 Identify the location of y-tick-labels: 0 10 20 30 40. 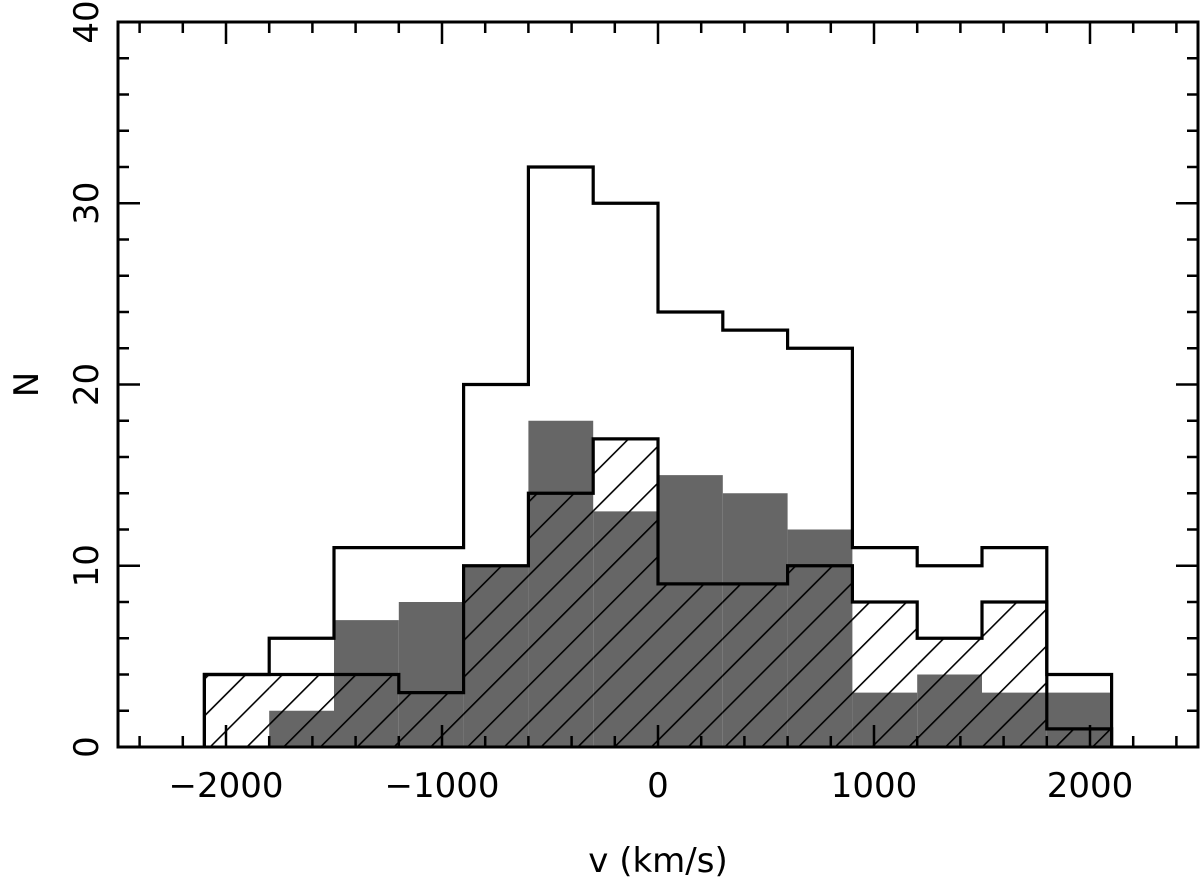
(87, 378).